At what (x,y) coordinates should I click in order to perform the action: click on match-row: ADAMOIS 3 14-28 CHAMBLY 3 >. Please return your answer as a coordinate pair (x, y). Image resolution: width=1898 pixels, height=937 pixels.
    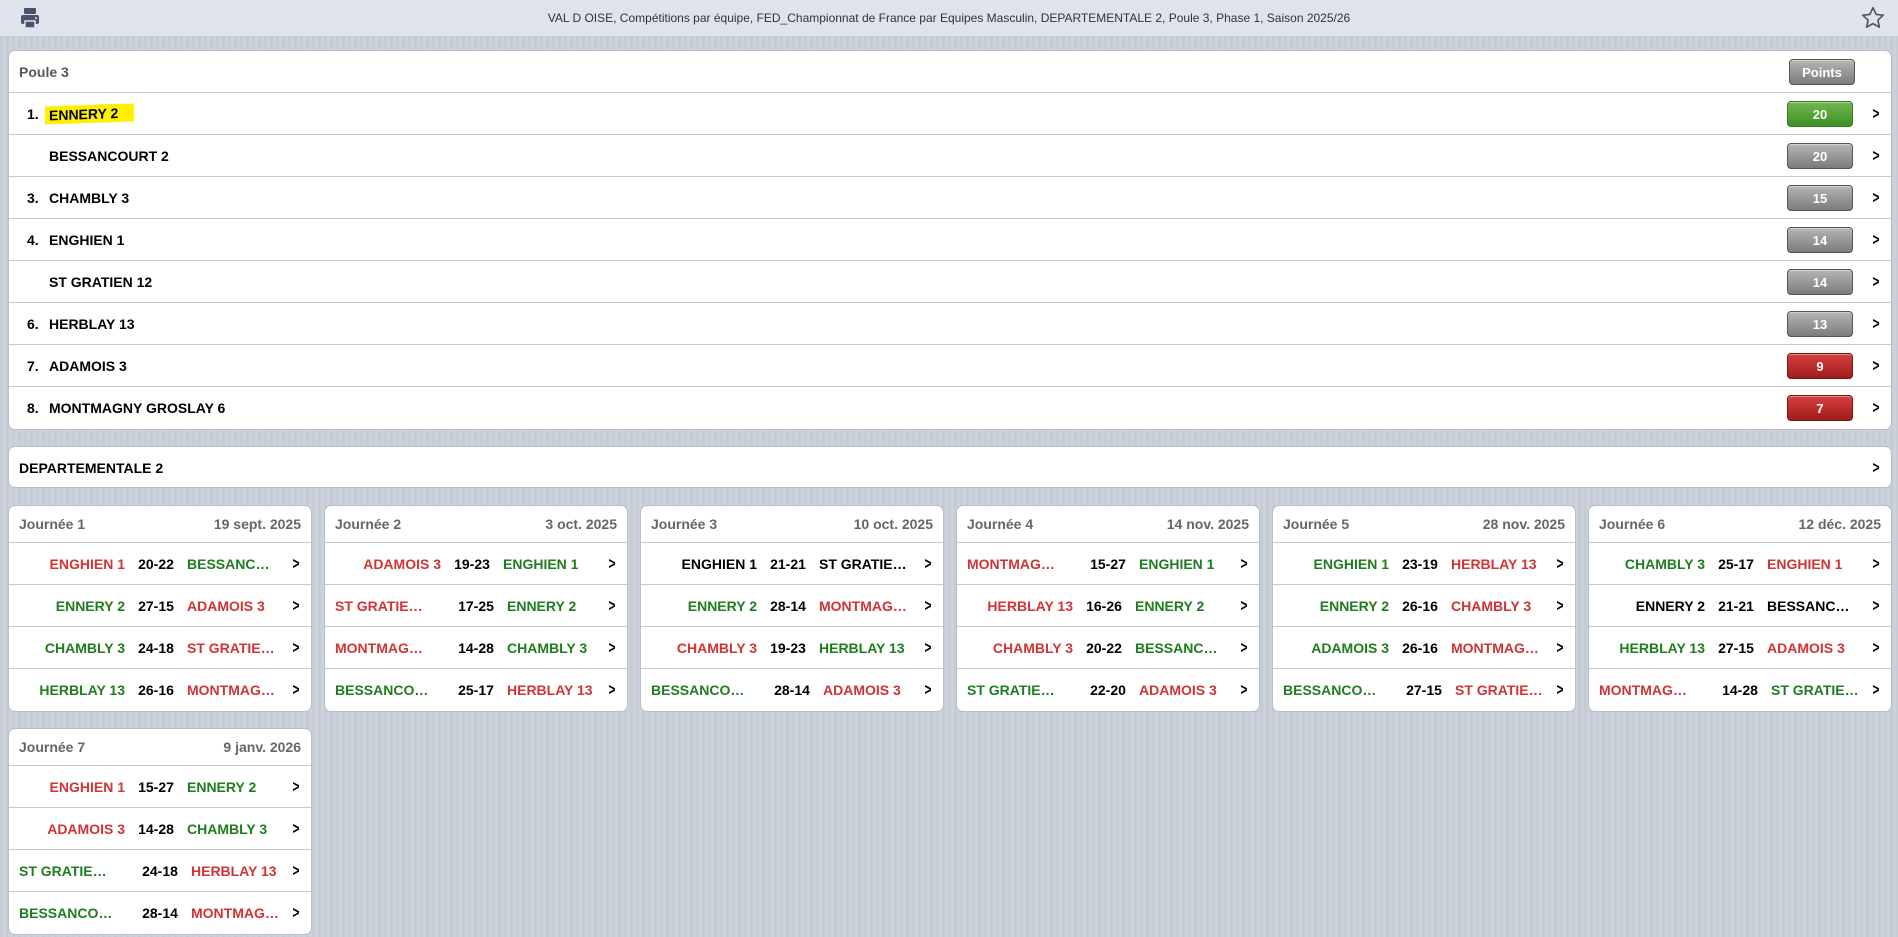
    Looking at the image, I should click on (160, 829).